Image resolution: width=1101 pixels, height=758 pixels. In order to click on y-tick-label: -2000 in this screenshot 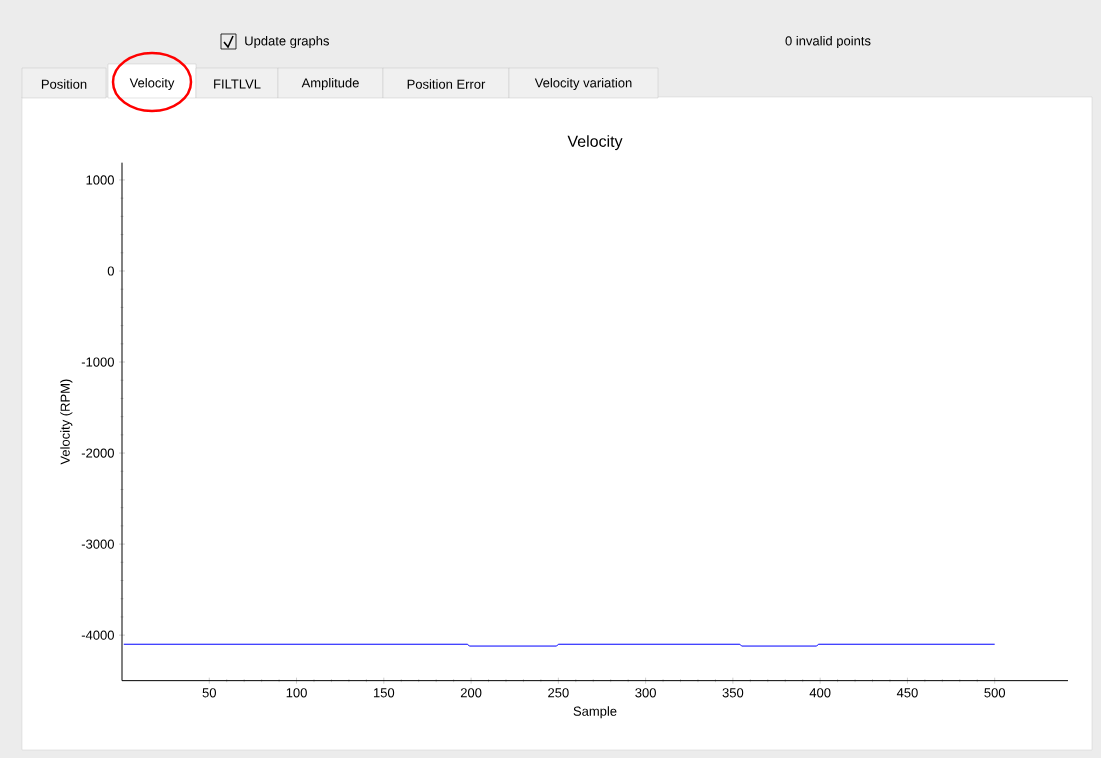, I will do `click(97, 453)`.